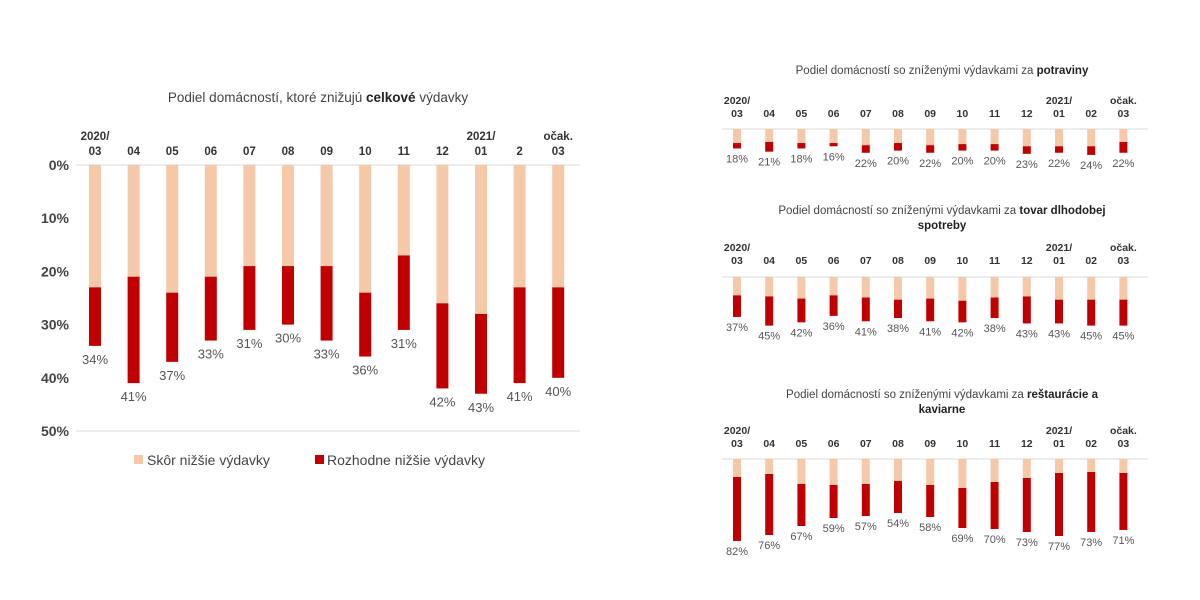  What do you see at coordinates (138, 459) in the screenshot?
I see `legend-swatch-skor` at bounding box center [138, 459].